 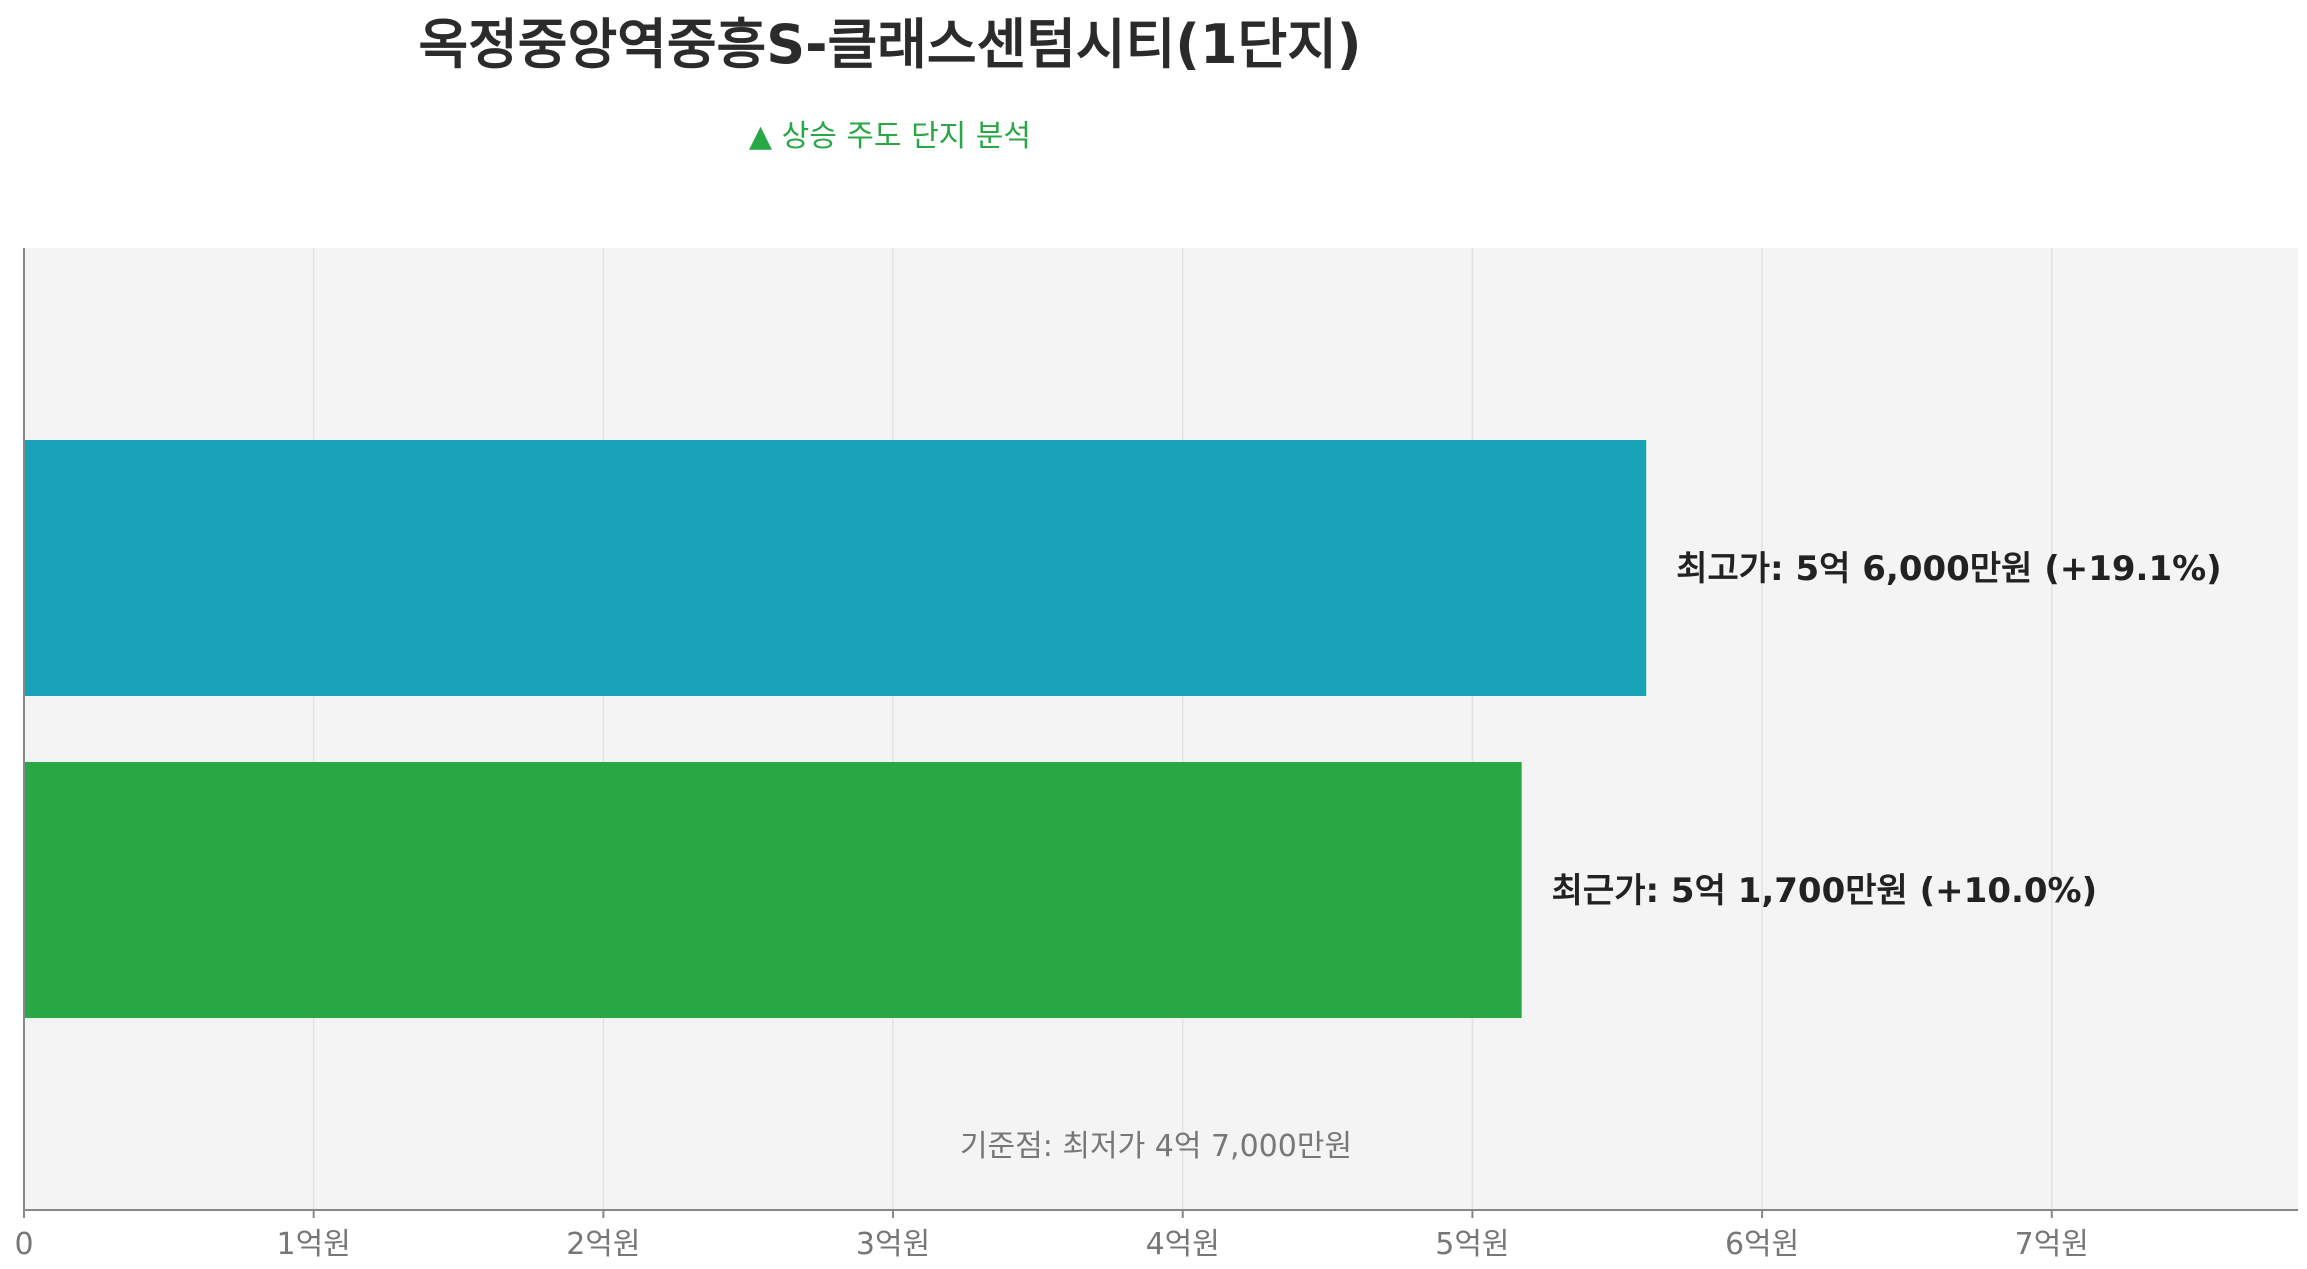 I want to click on baseline-annotation: 기준점: 최저가 4억 7,000만원, so click(x=1156, y=1146).